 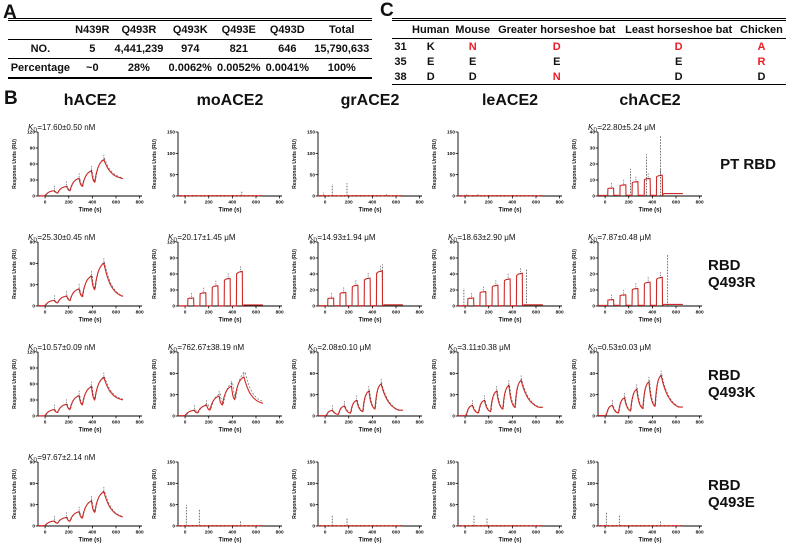 What do you see at coordinates (287, 49) in the screenshot?
I see `table-cell: 646` at bounding box center [287, 49].